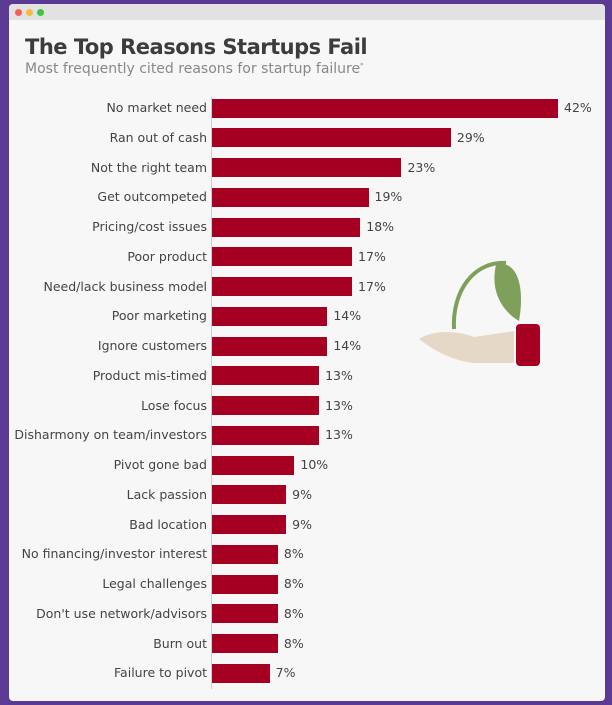 The width and height of the screenshot is (612, 705). Describe the element at coordinates (114, 554) in the screenshot. I see `category-label: No financing/investor interest` at that location.